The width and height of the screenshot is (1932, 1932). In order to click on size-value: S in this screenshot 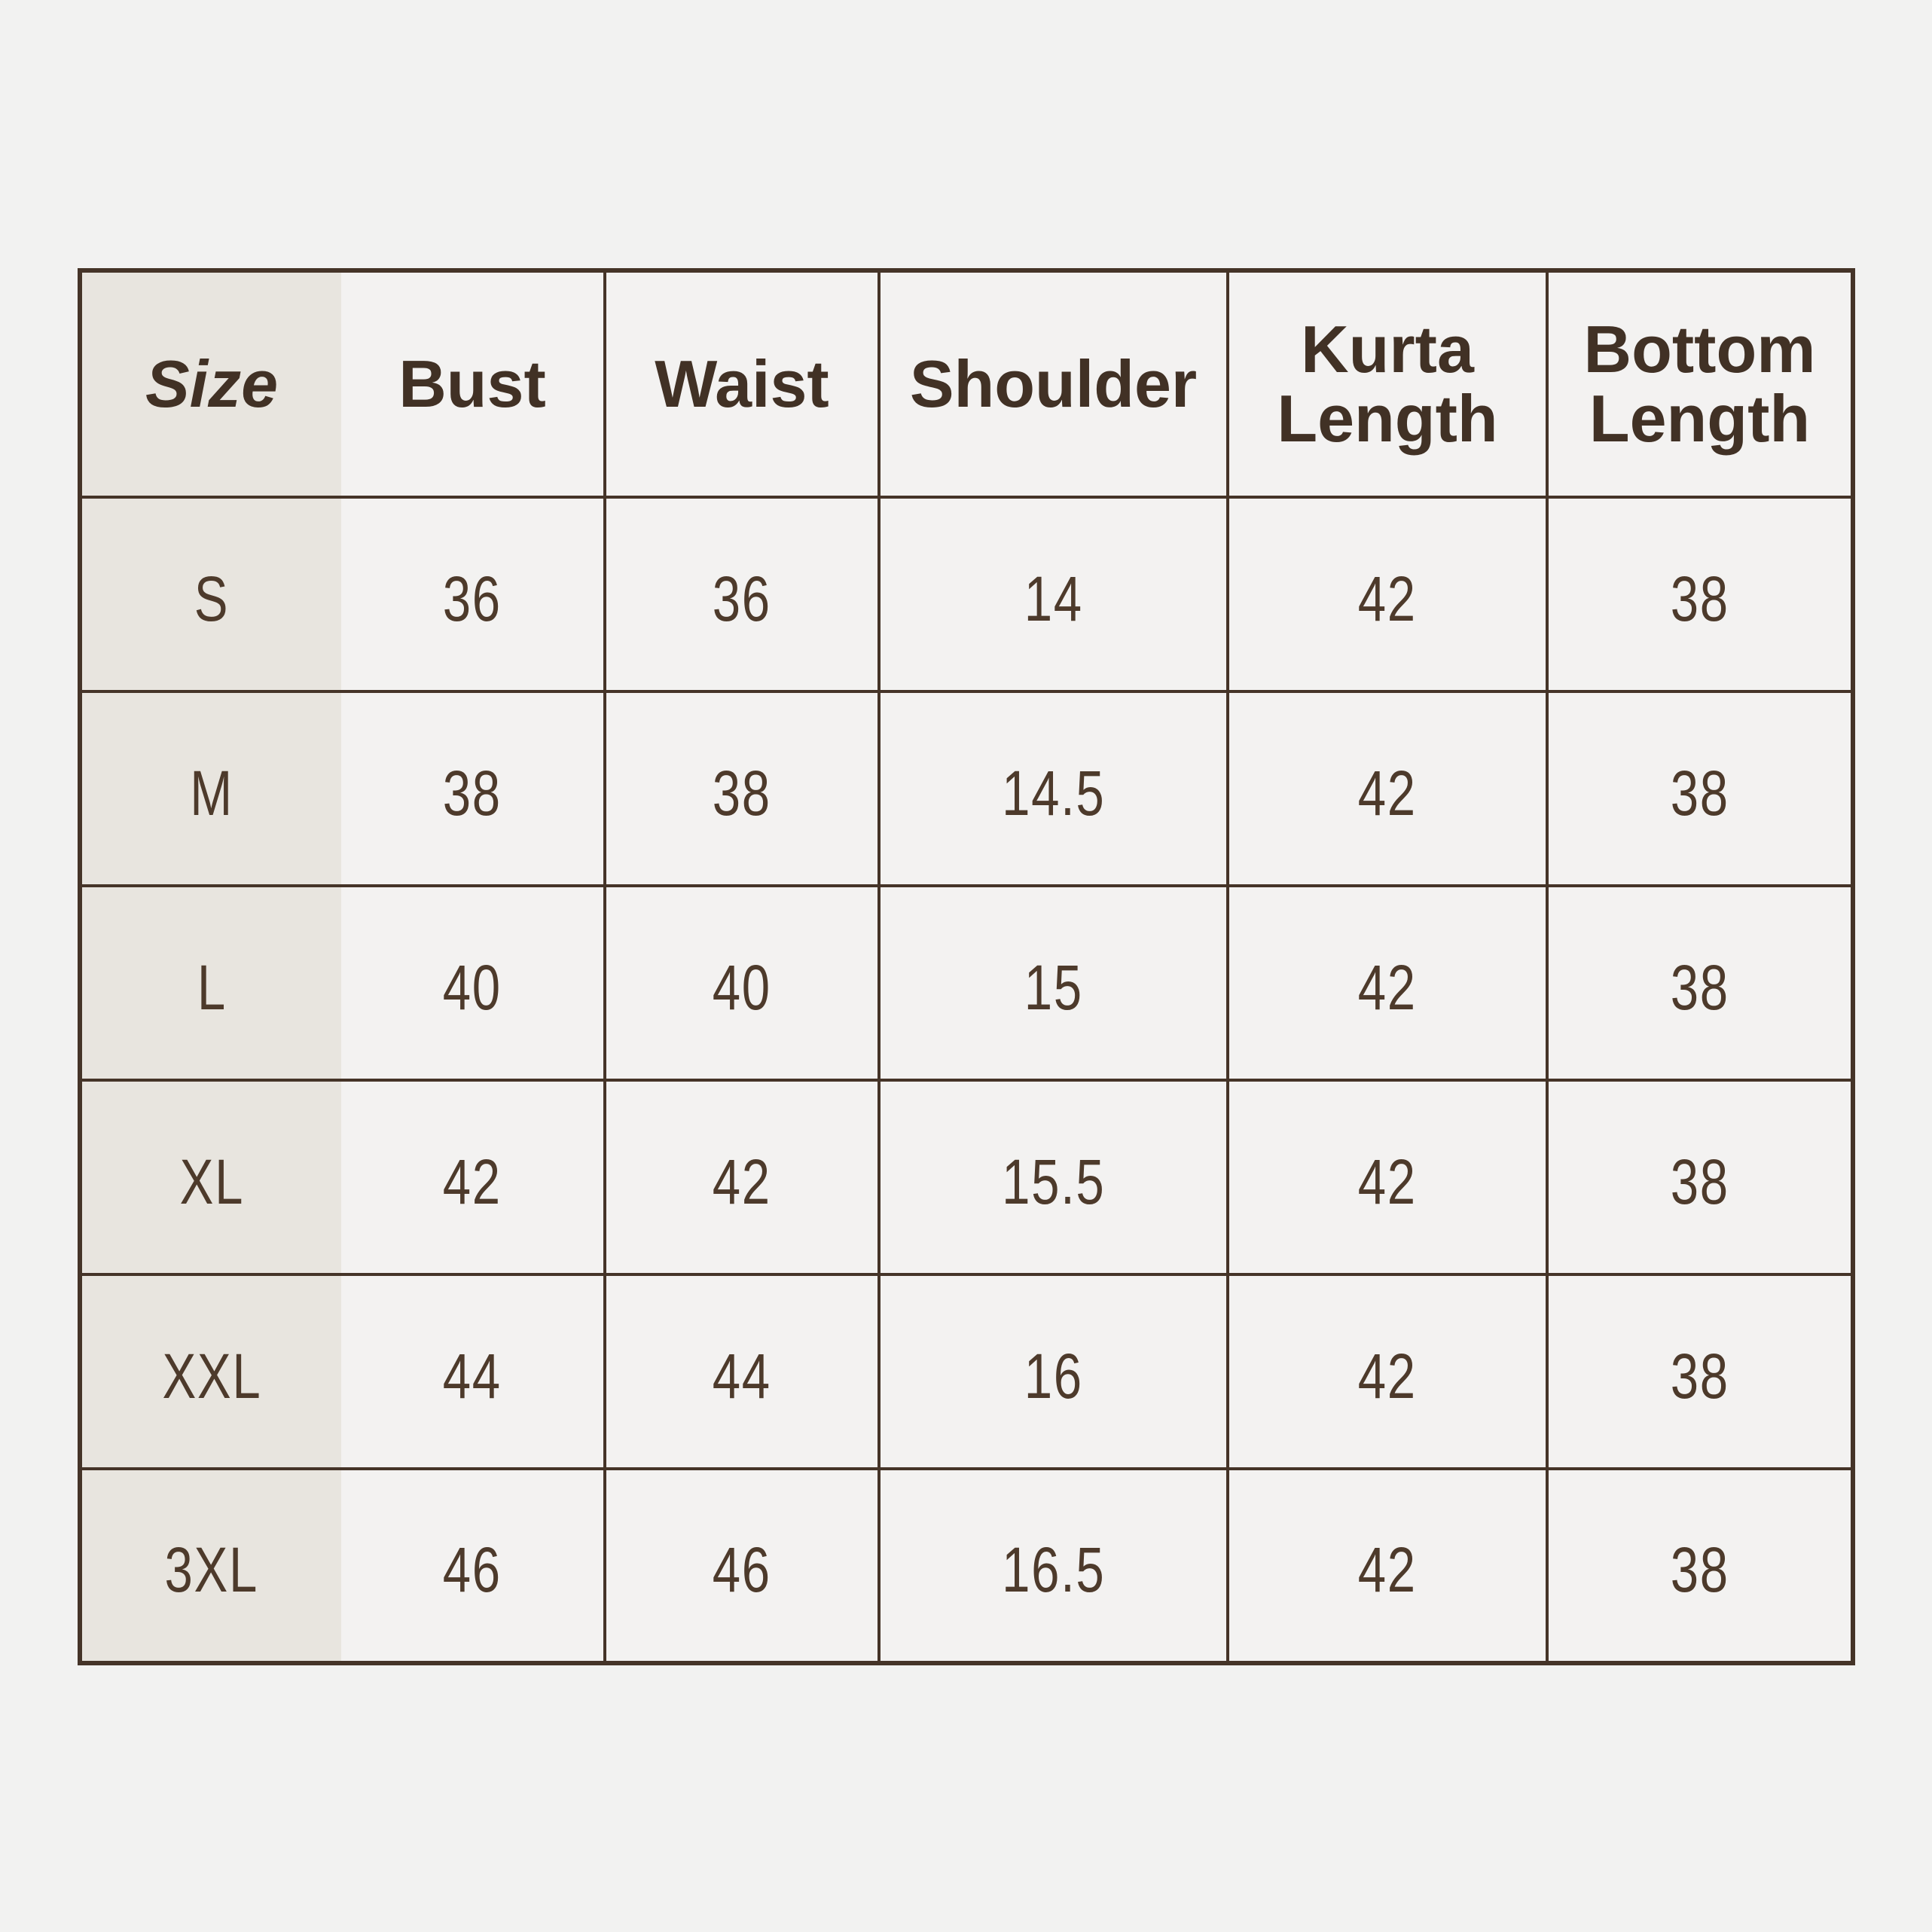, I will do `click(212, 599)`.